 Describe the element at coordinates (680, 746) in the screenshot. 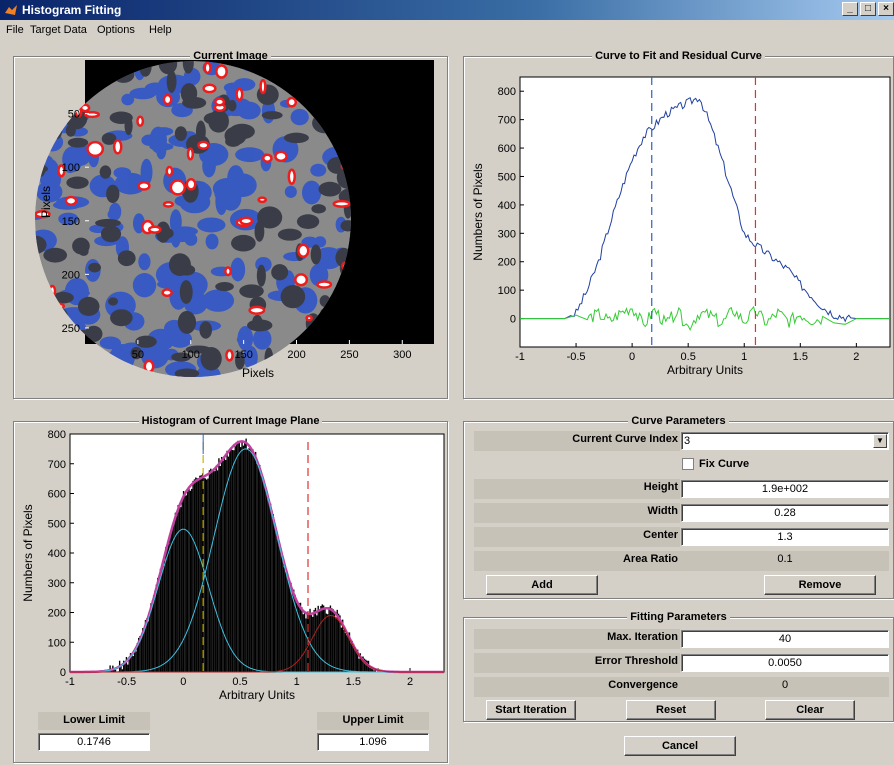

I see `cancel-button: Cancel` at that location.